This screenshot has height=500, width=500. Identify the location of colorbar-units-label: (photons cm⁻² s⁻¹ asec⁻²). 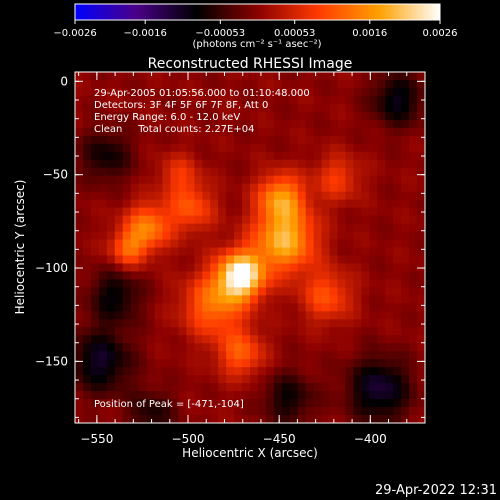
(256, 44).